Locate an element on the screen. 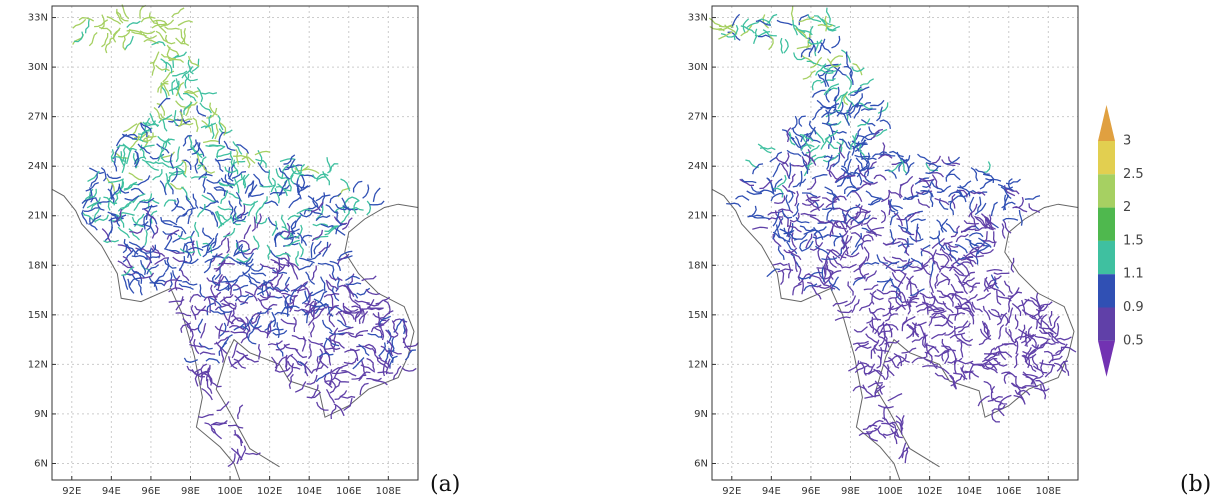 This screenshot has height=502, width=1216. coastline is located at coordinates (317, 335).